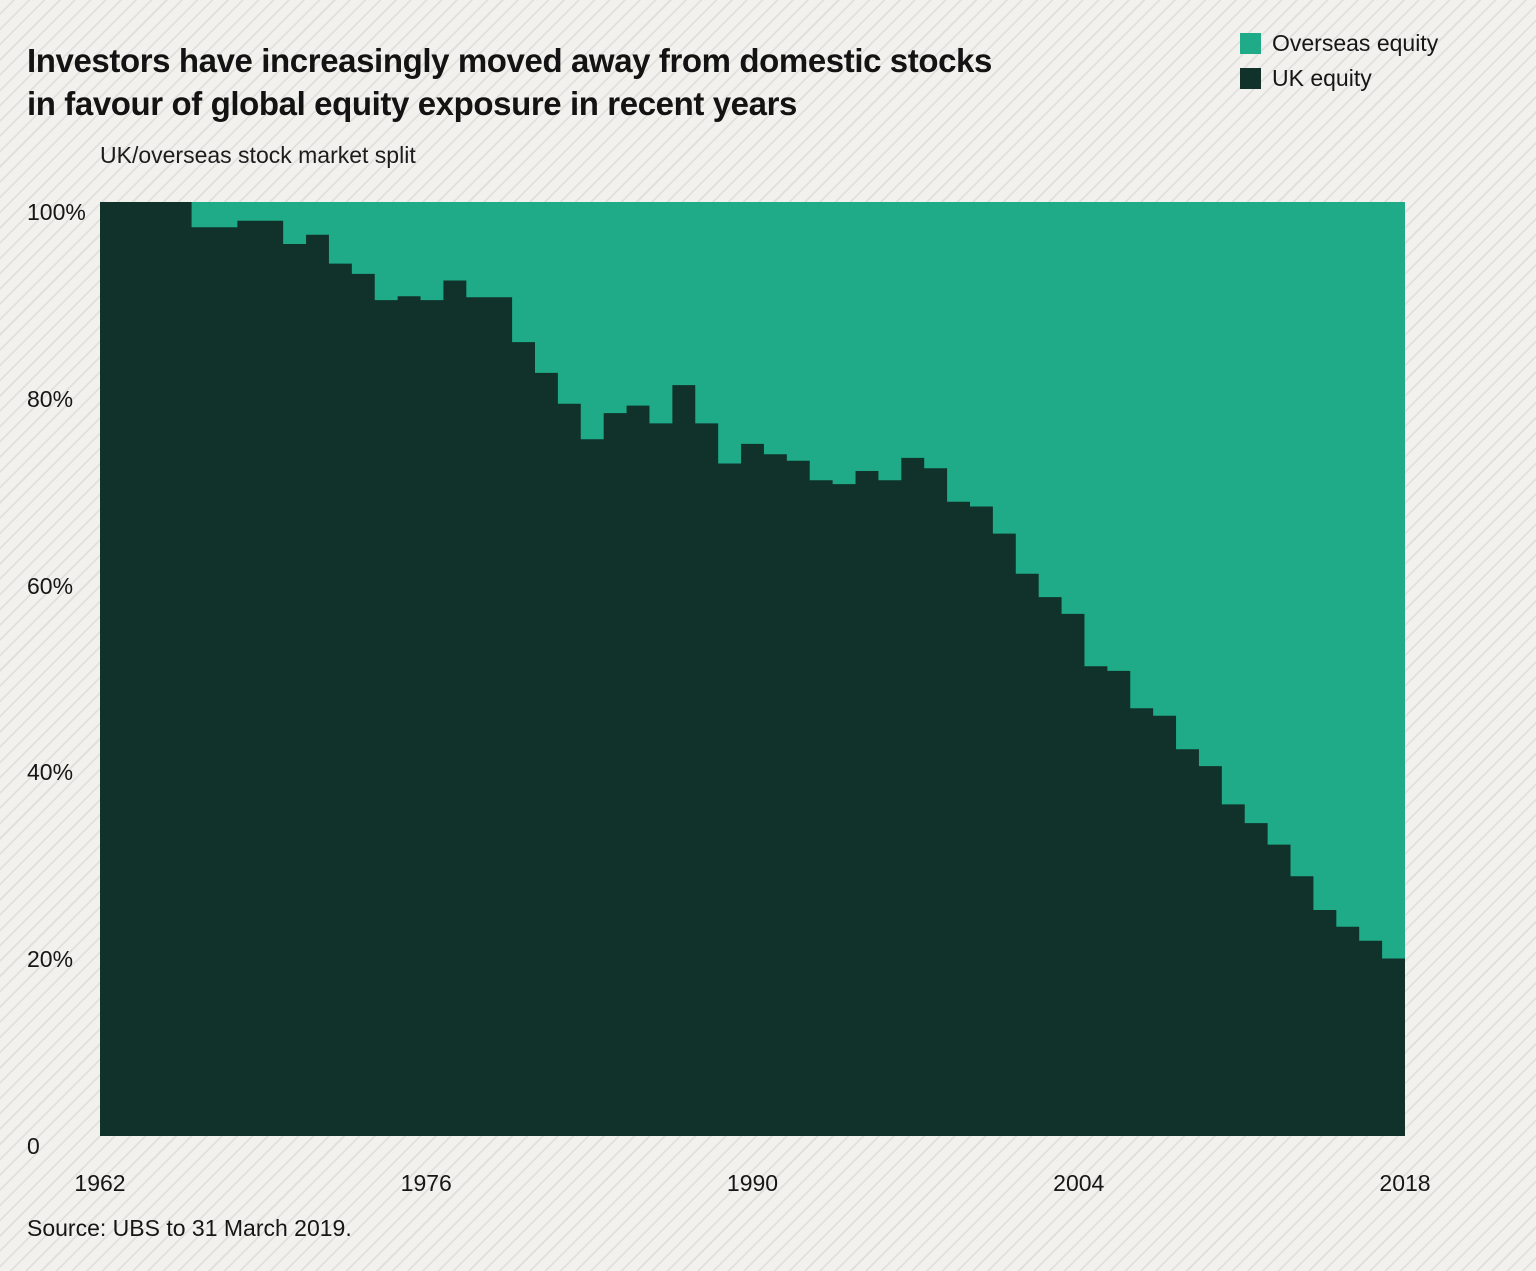  I want to click on y-axis-label: 60%, so click(50, 585).